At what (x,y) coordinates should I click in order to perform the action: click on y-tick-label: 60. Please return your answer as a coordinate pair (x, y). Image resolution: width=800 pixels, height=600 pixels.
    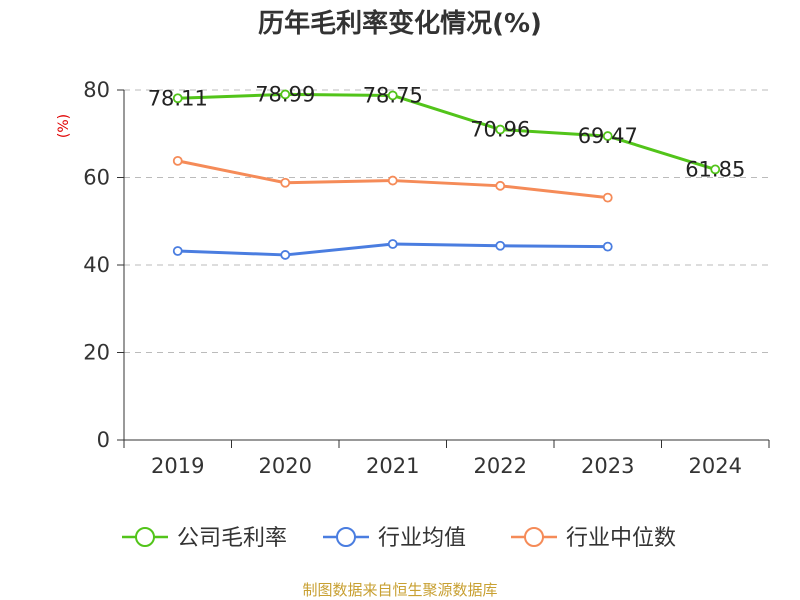
    Looking at the image, I should click on (96, 178).